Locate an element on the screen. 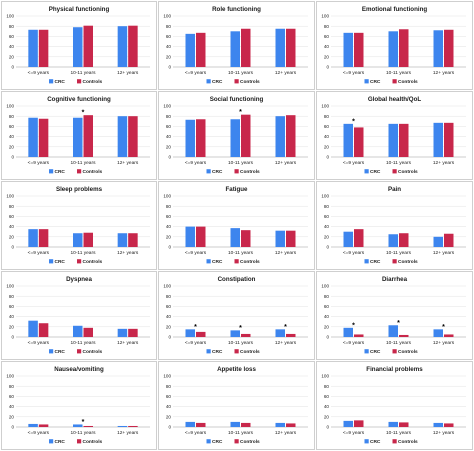 The height and width of the screenshot is (451, 474). chart-title: Role functioning is located at coordinates (236, 9).